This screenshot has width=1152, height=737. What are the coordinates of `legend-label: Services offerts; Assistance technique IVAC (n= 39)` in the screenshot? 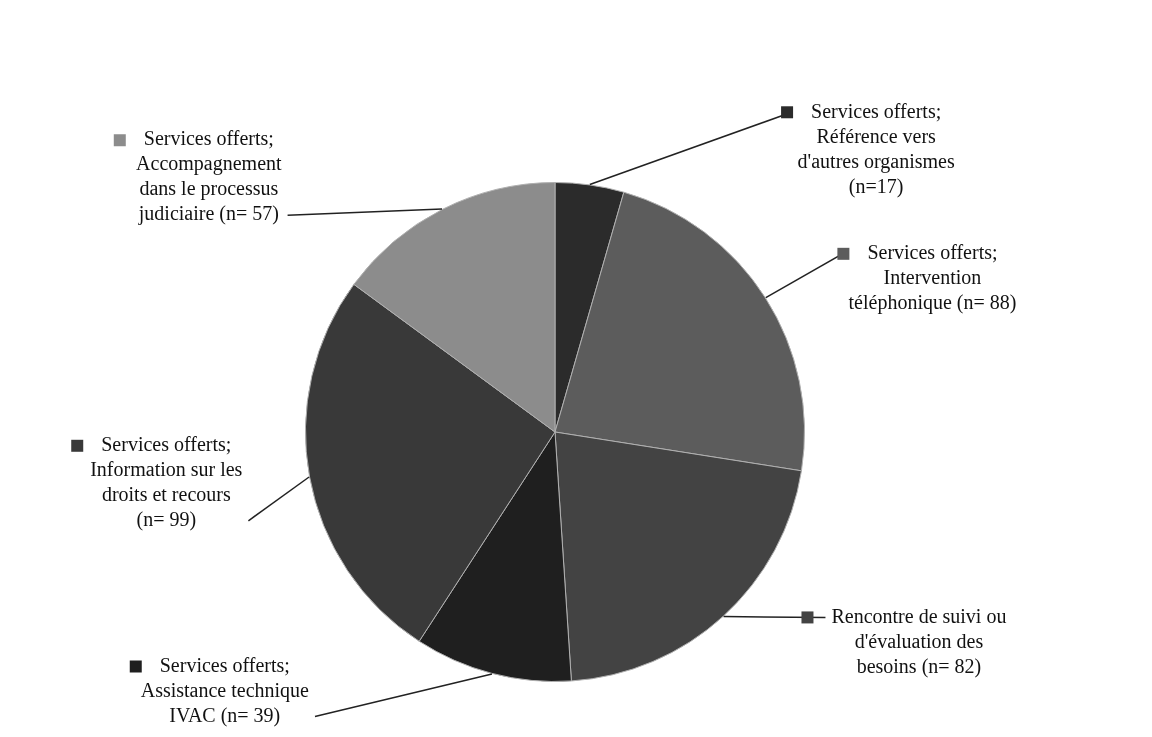 It's located at (225, 690).